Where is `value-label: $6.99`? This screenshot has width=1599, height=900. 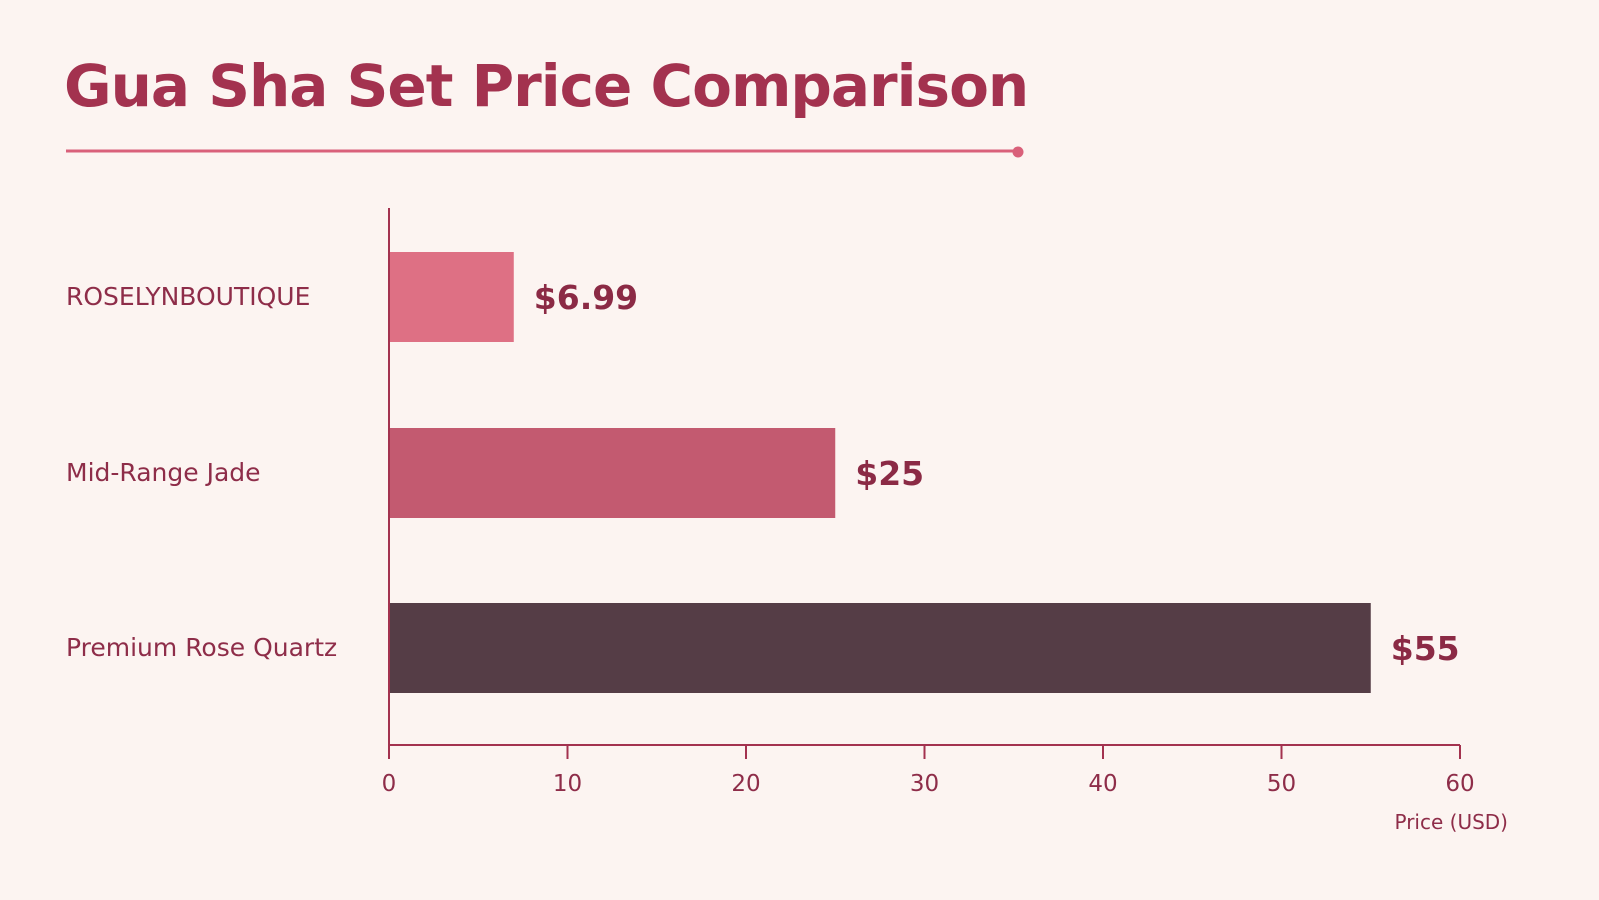 value-label: $6.99 is located at coordinates (586, 297).